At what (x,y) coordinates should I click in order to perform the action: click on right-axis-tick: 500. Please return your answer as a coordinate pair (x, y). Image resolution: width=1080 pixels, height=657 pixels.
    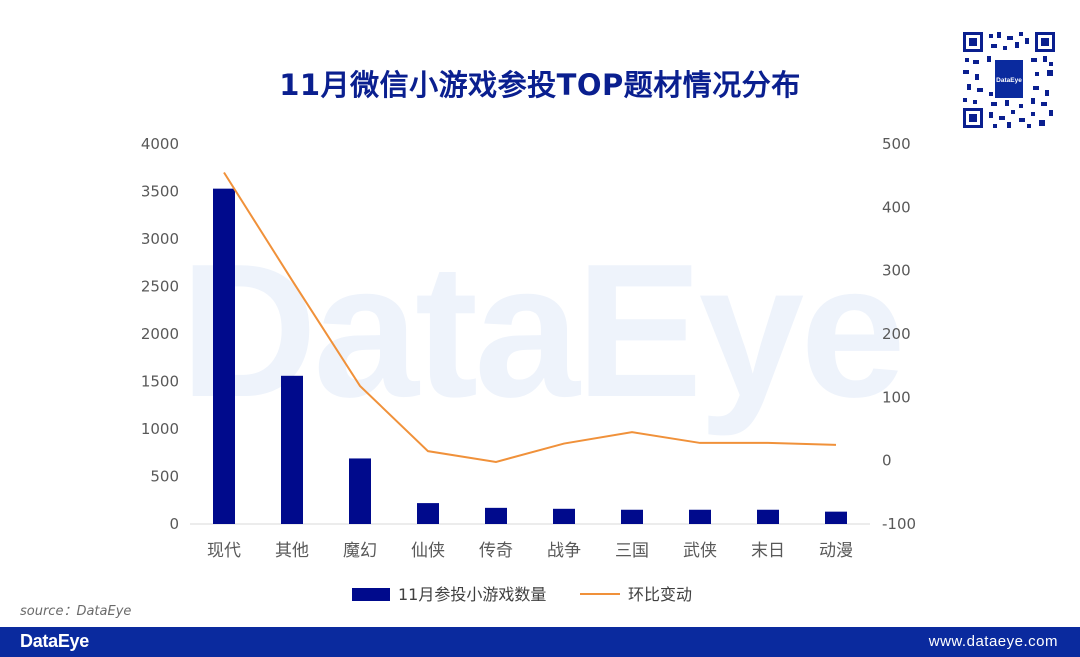
    Looking at the image, I should click on (896, 144).